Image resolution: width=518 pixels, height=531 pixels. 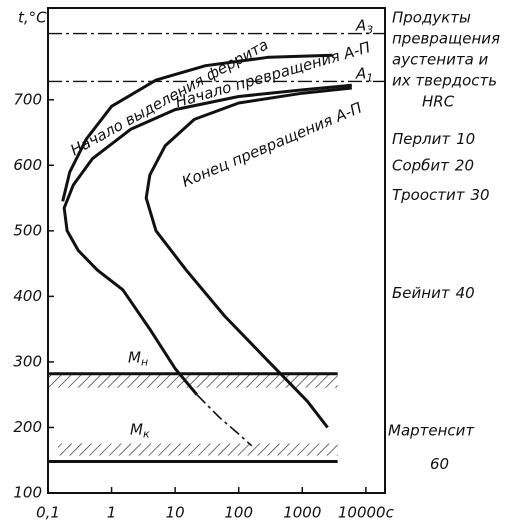 What do you see at coordinates (369, 30) in the screenshot?
I see `reference-label-sub: 3` at bounding box center [369, 30].